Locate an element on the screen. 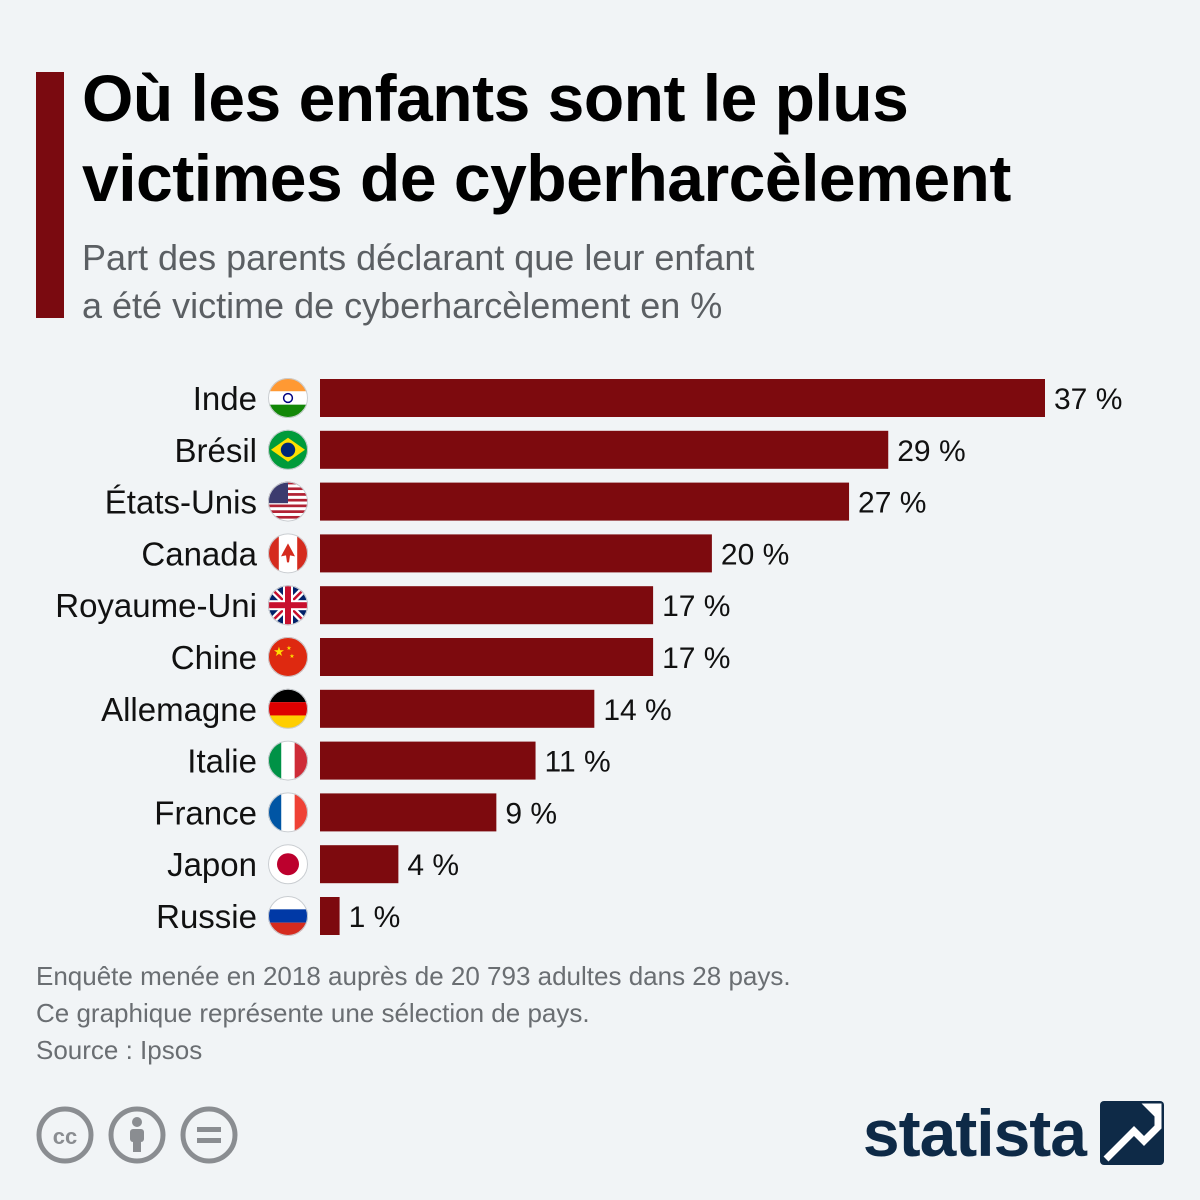  canada-flag-icon is located at coordinates (288, 553).